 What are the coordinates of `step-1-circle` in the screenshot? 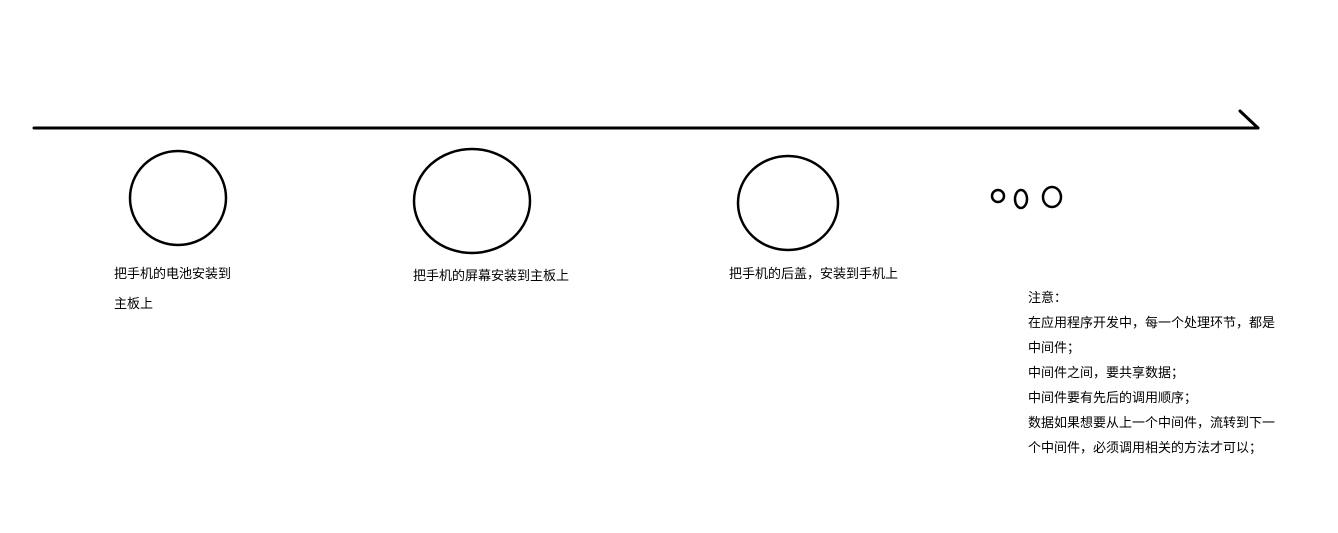 It's located at (178, 198).